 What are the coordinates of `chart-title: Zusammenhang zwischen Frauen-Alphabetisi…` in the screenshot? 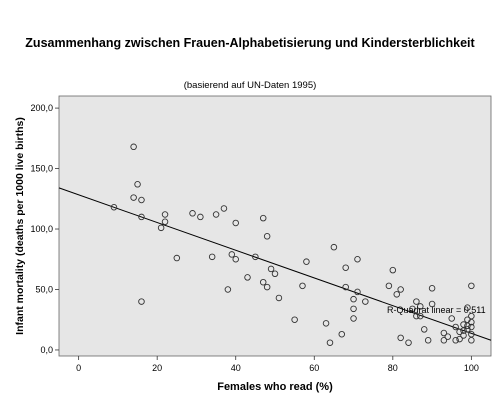 It's located at (250, 43).